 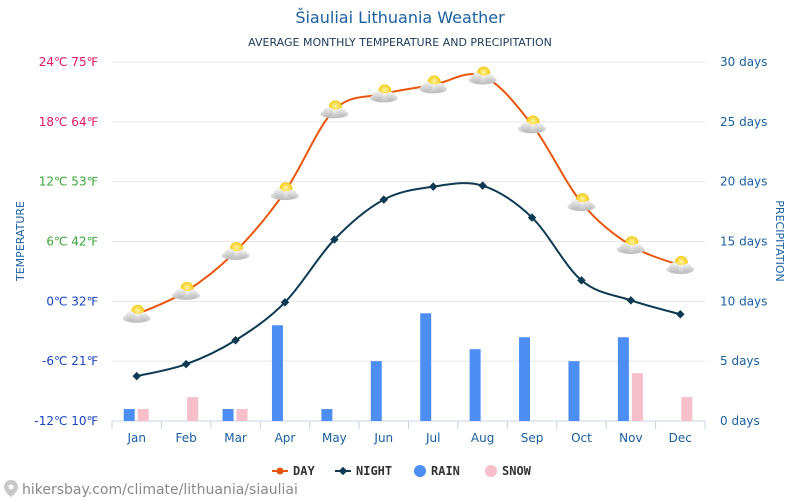 I want to click on left-tick-label: 6℃ 42℉, so click(x=72, y=242).